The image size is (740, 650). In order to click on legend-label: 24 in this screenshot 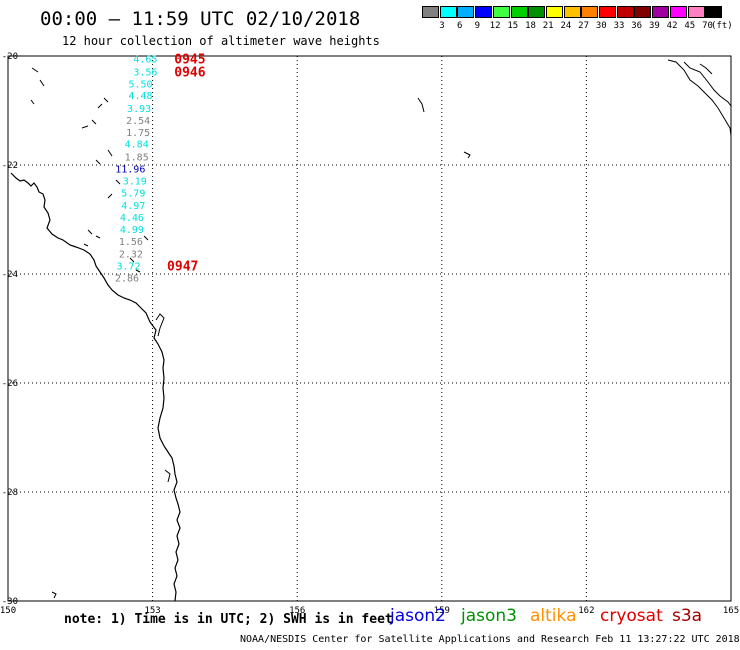, I will do `click(566, 26)`.